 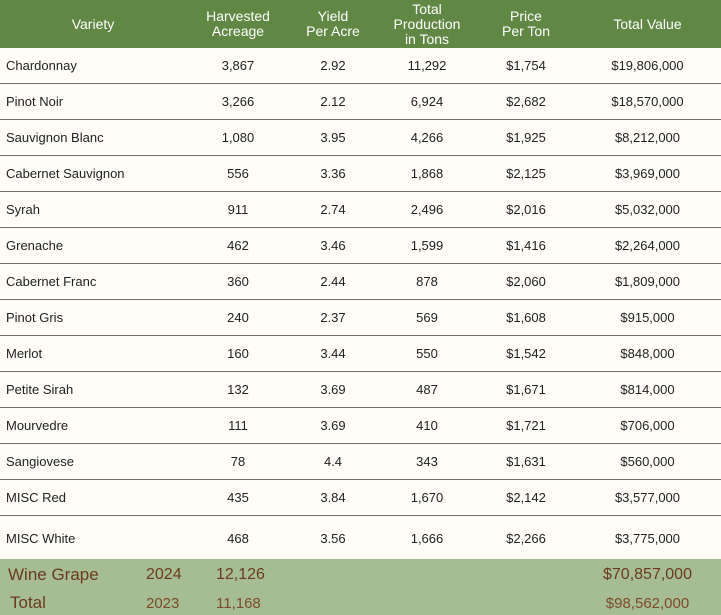 I want to click on cell-tons: 410, so click(x=427, y=425).